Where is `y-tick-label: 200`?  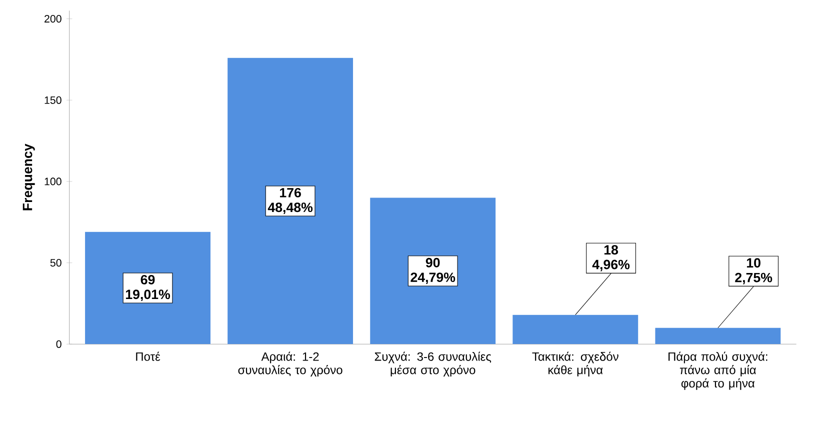
y-tick-label: 200 is located at coordinates (53, 19).